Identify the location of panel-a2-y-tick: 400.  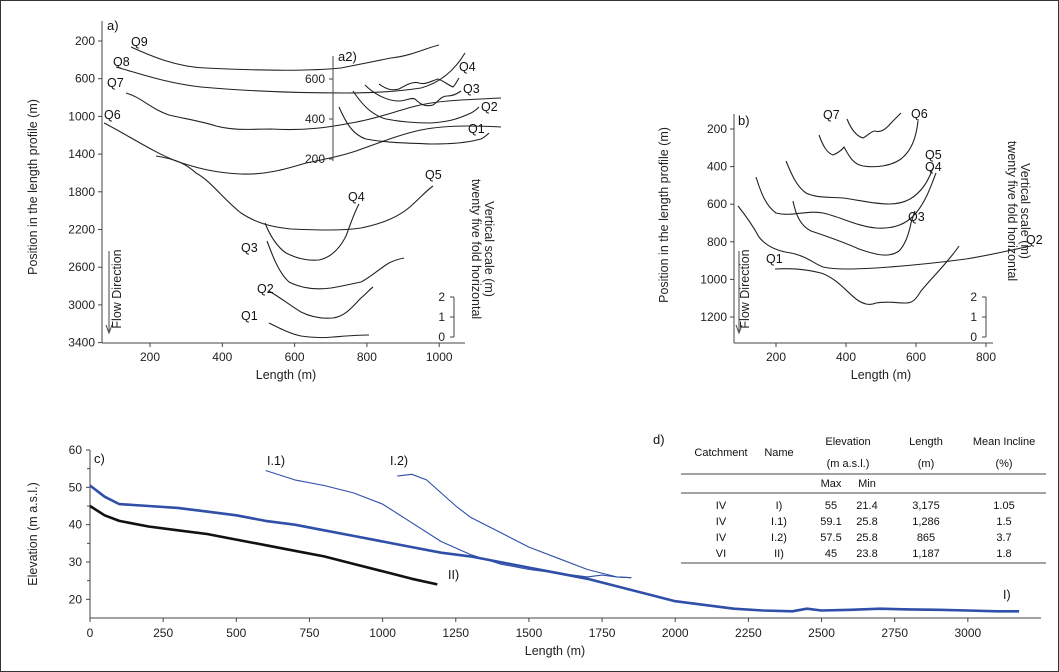
(315, 119).